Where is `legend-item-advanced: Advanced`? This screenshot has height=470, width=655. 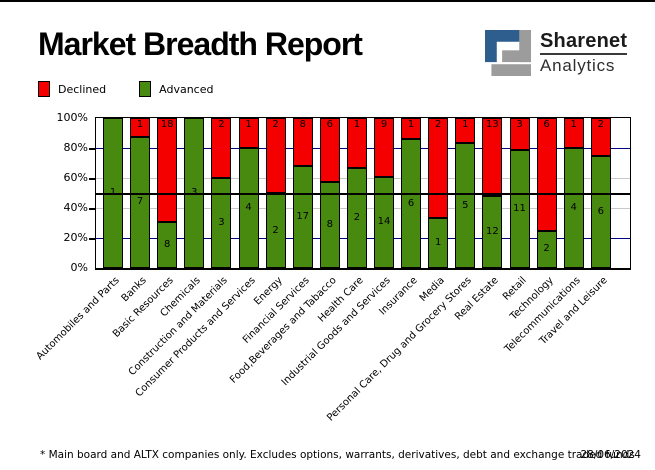
legend-item-advanced: Advanced is located at coordinates (176, 89).